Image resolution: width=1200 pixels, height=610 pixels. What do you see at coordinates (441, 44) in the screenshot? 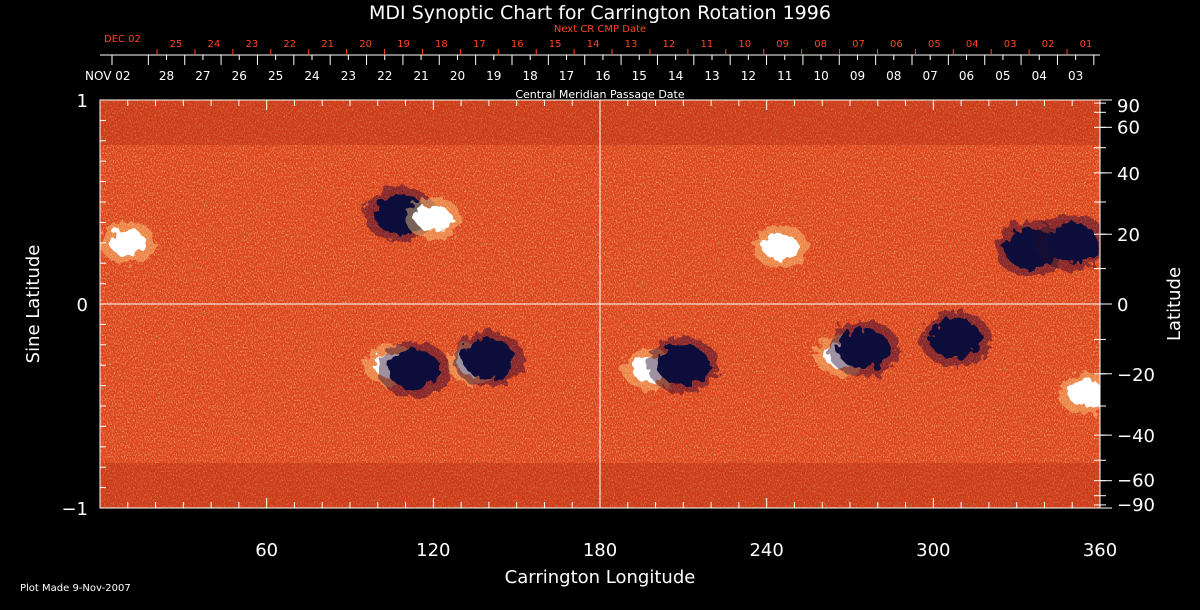
I see `next-cr-day-label: 18` at bounding box center [441, 44].